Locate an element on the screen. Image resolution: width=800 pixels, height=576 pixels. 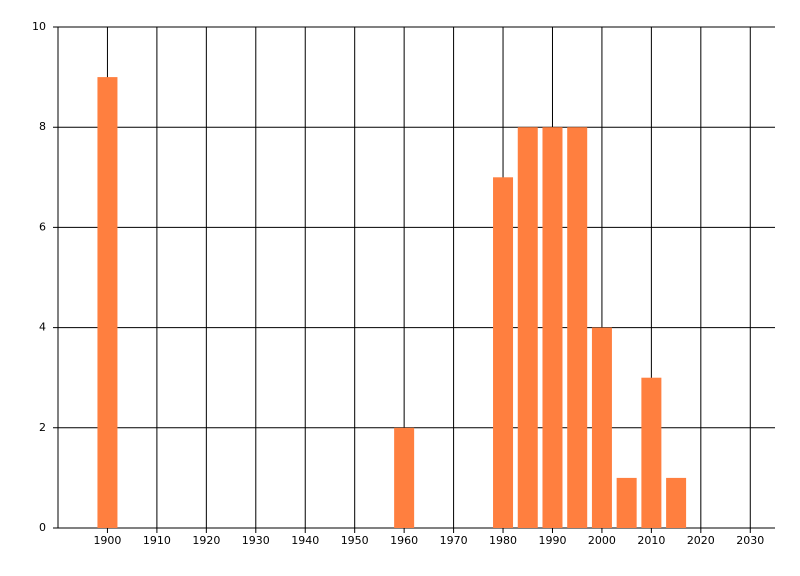
x-tick-label: 1970 is located at coordinates (454, 540).